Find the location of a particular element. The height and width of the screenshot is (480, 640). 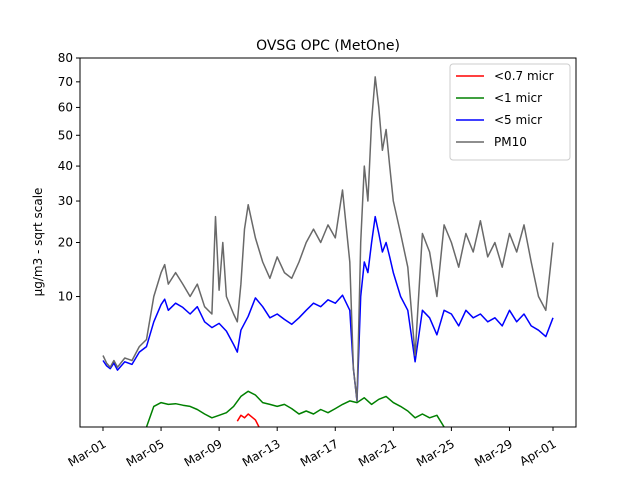

y-tick-label: 40 is located at coordinates (65, 166).